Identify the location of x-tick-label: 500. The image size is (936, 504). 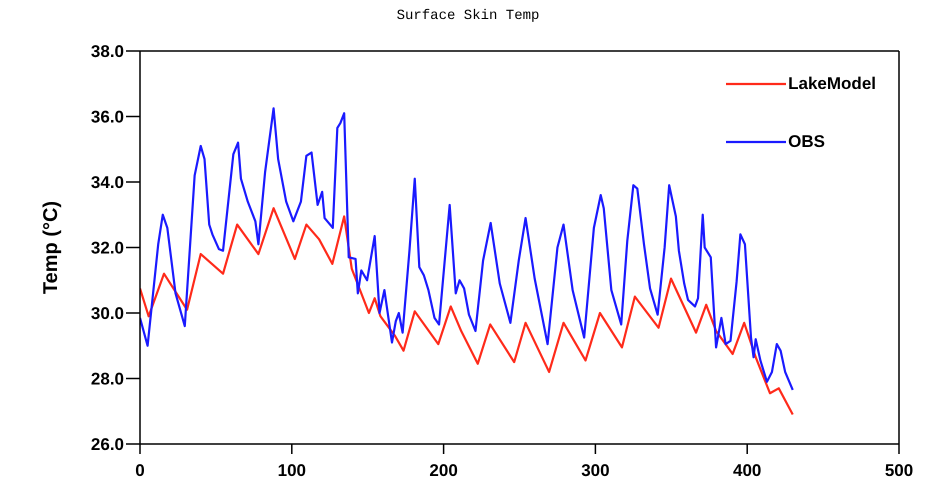
(899, 470).